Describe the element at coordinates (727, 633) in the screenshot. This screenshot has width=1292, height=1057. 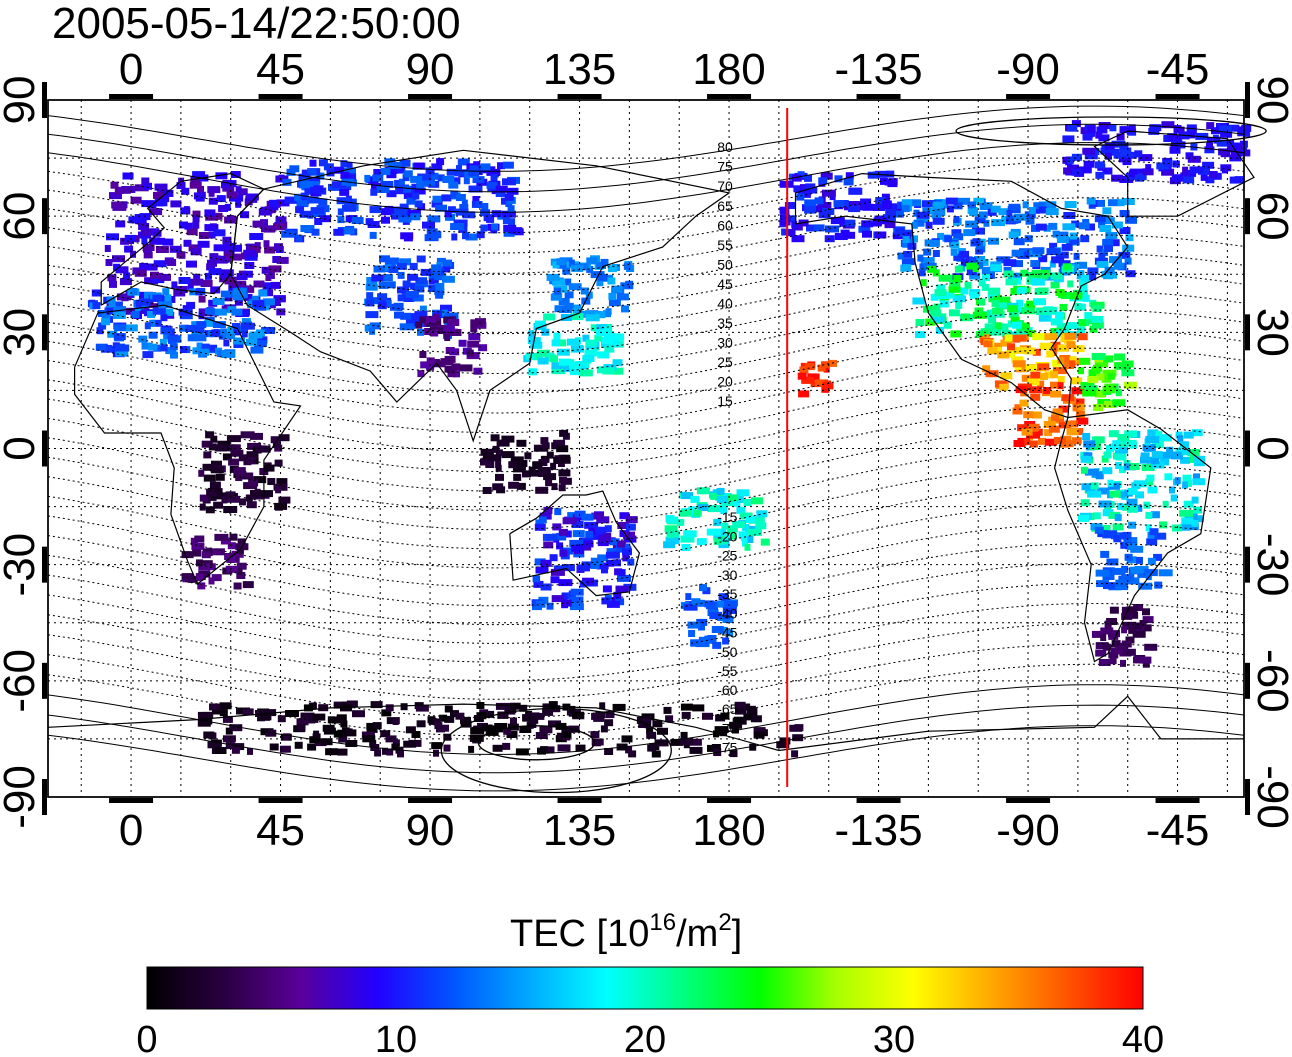
I see `contour-label: -45` at that location.